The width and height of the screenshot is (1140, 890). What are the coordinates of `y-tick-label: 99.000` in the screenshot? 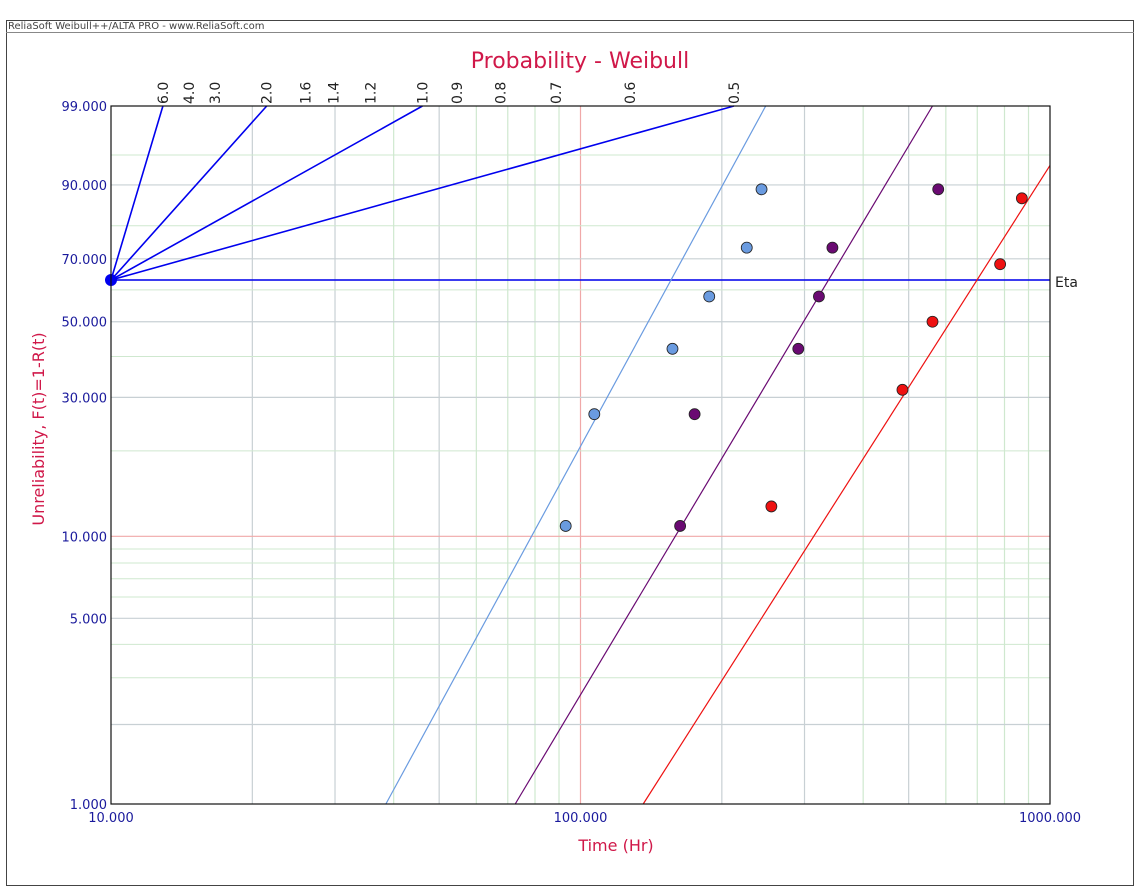 It's located at (85, 107).